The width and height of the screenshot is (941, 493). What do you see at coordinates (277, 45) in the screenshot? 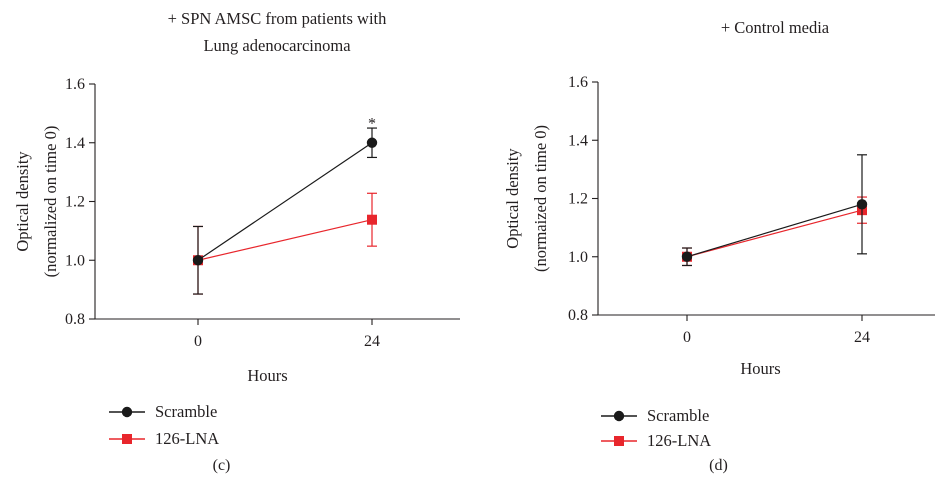
I see `chart-title-line-2: Lung adenocarcinoma` at bounding box center [277, 45].